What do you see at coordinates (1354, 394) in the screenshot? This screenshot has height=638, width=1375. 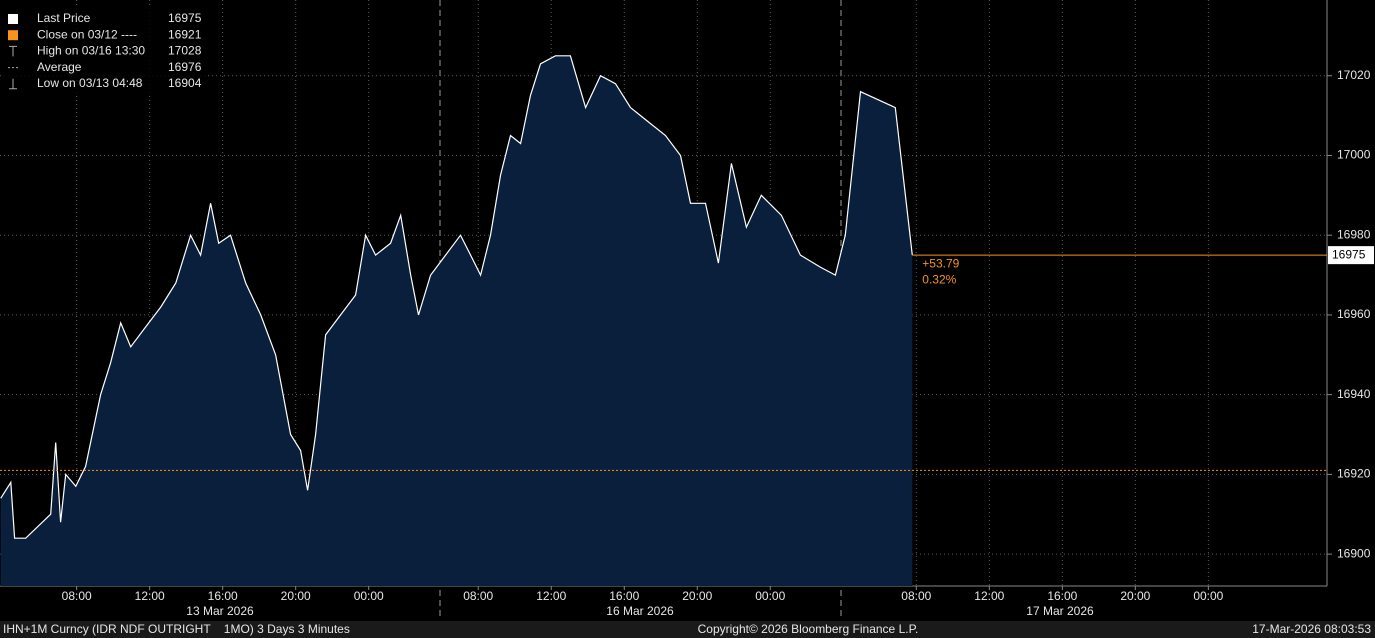 I see `y-tick-label: 16940` at bounding box center [1354, 394].